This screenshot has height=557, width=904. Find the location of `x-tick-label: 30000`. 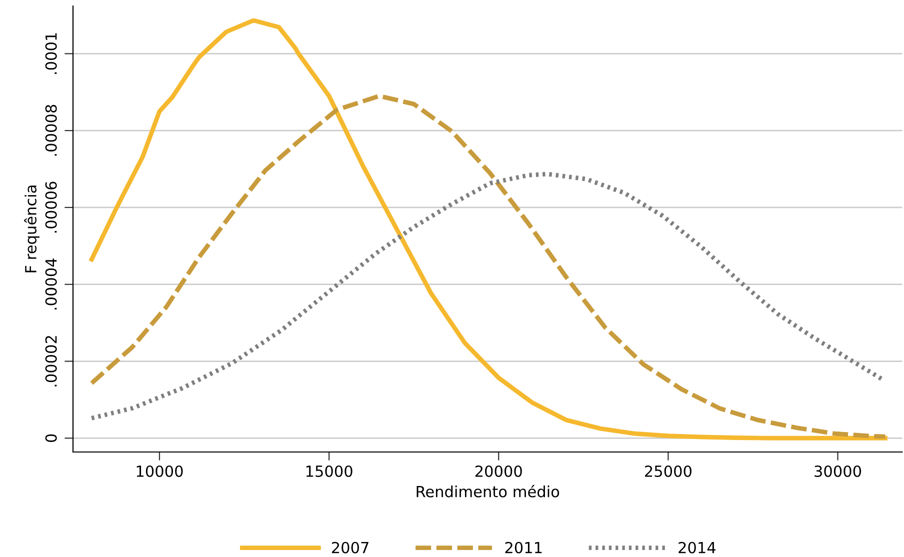

x-tick-label: 30000 is located at coordinates (838, 471).